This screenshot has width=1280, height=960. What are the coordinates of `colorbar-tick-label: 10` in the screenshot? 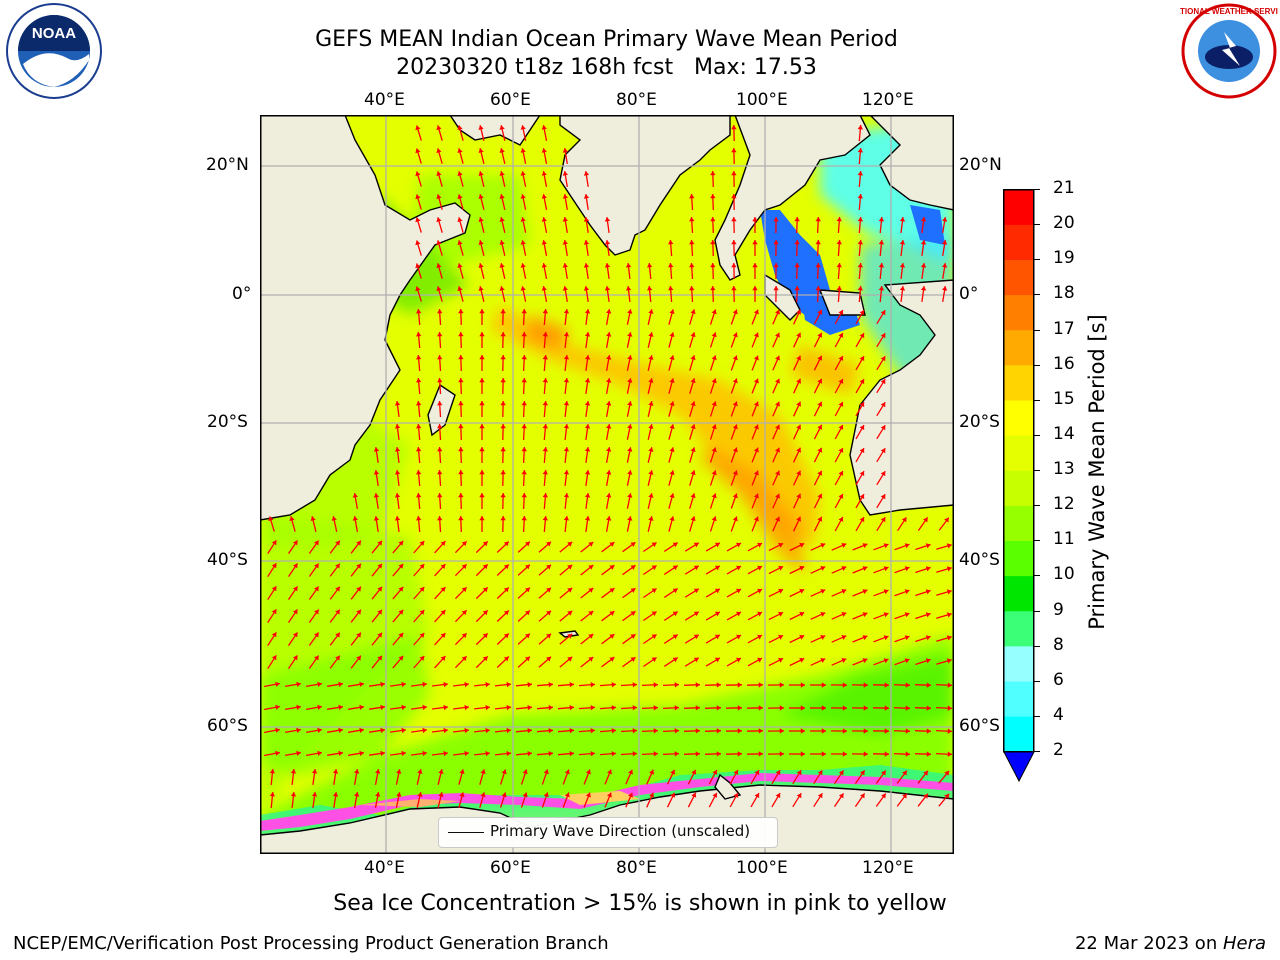 It's located at (1064, 574).